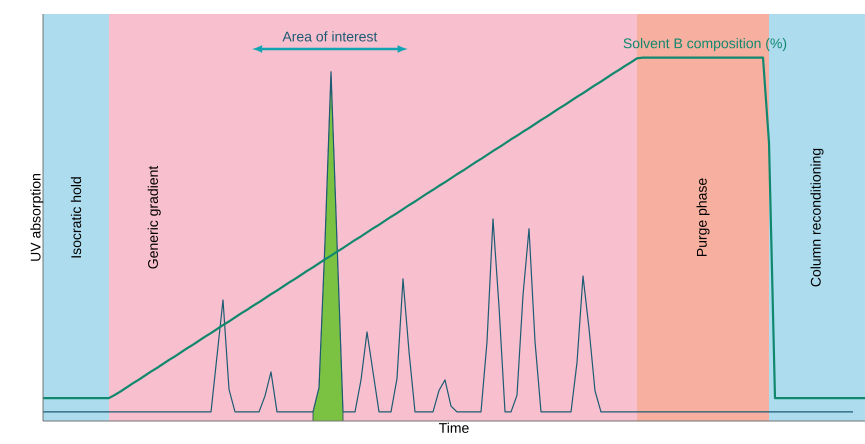 The height and width of the screenshot is (444, 865). Describe the element at coordinates (817, 217) in the screenshot. I see `annotation: Column reconditioning` at that location.